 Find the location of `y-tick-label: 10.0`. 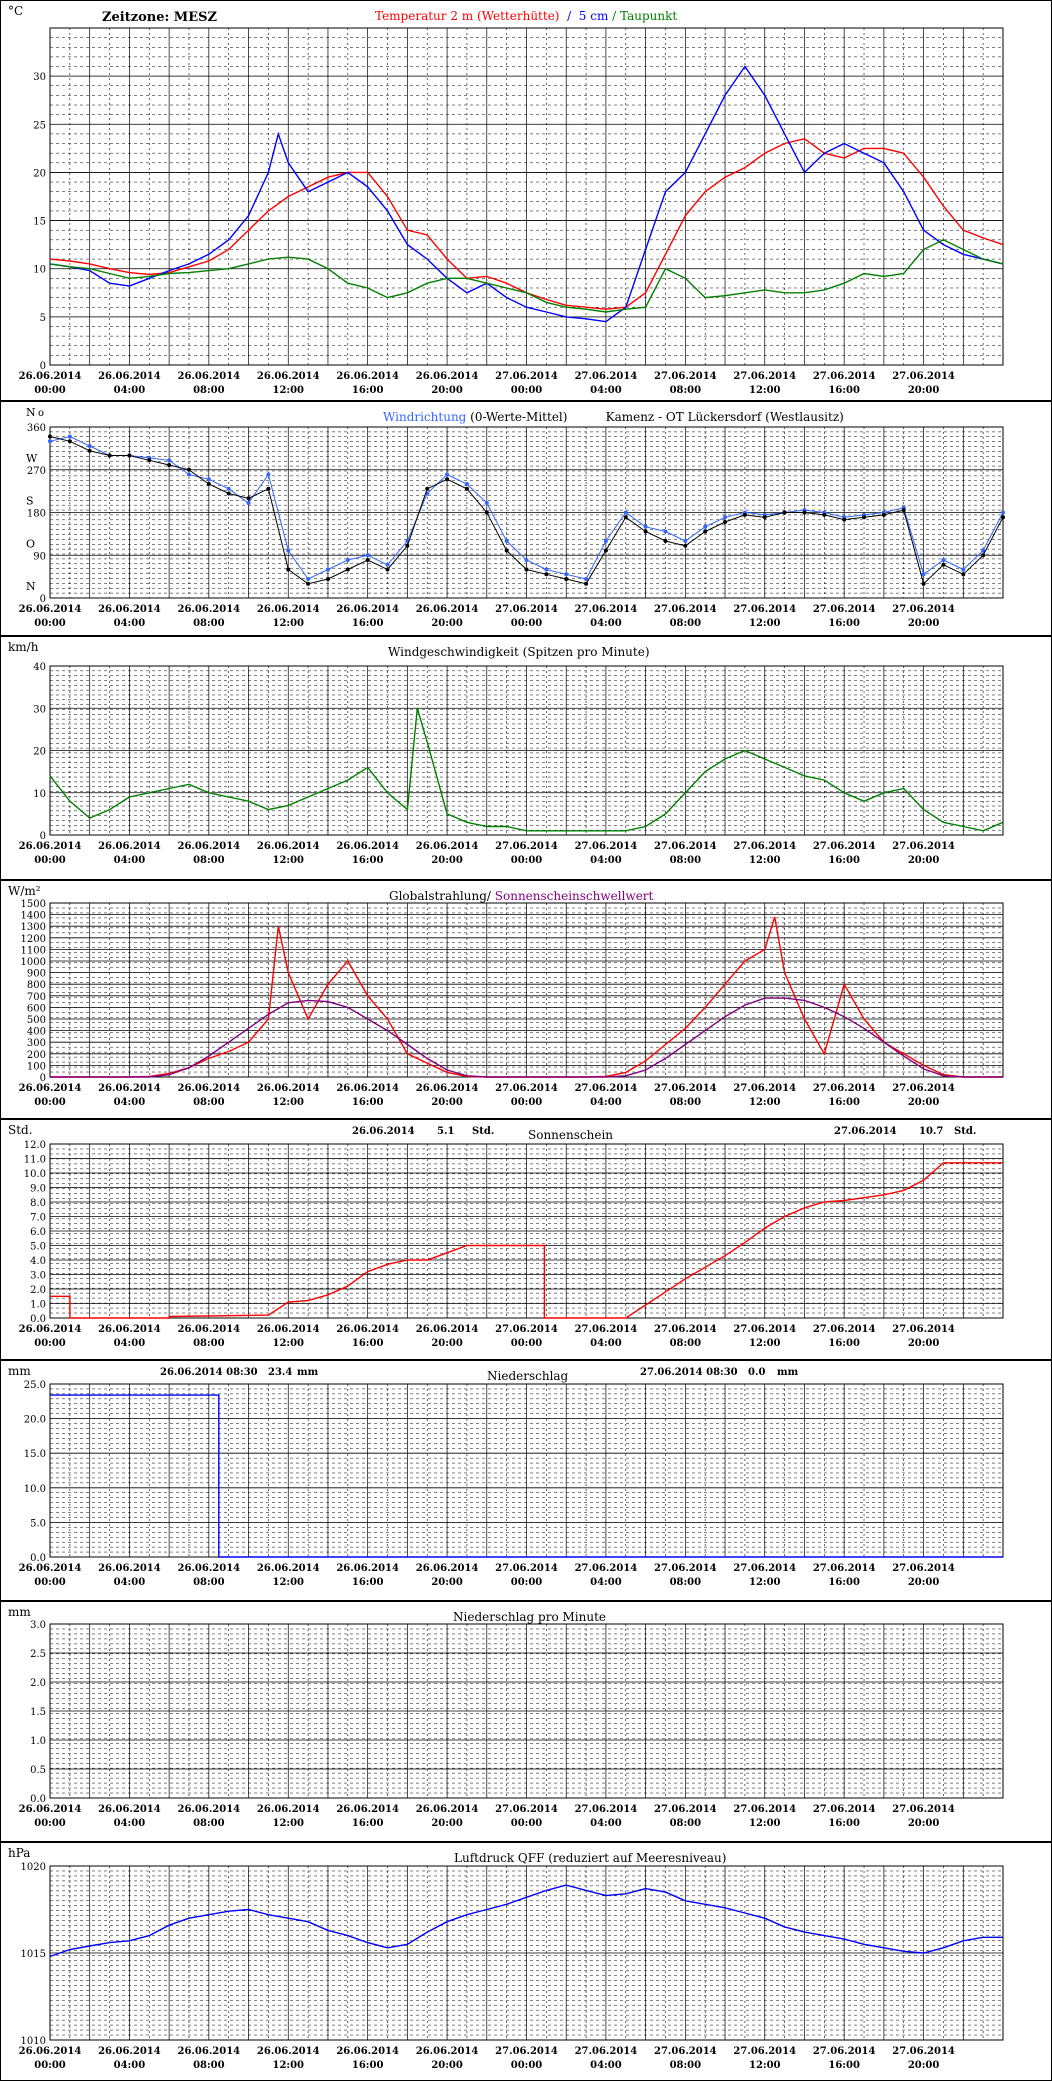

y-tick-label: 10.0 is located at coordinates (35, 1489).